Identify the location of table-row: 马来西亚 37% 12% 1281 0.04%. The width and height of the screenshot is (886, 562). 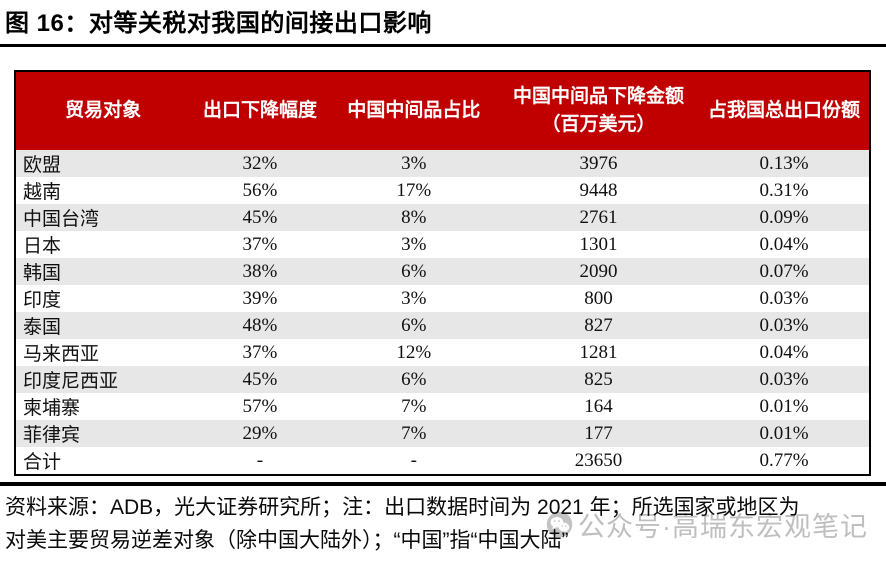
(442, 352).